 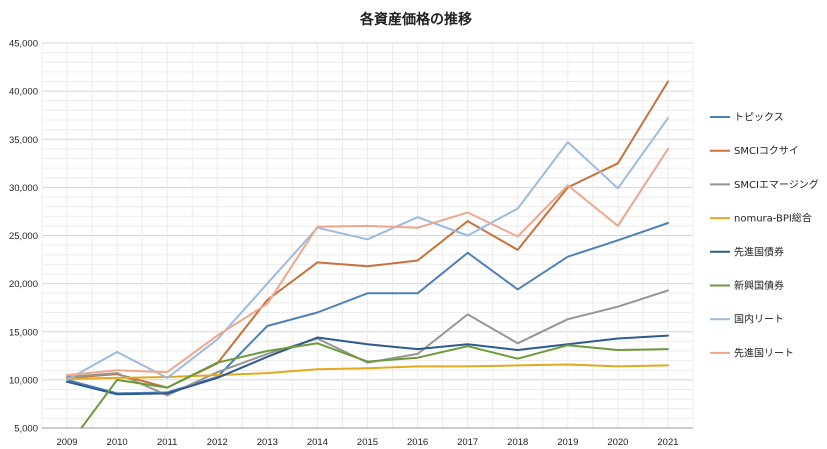 I want to click on legend-item: SMCIコクサイ, so click(x=754, y=151).